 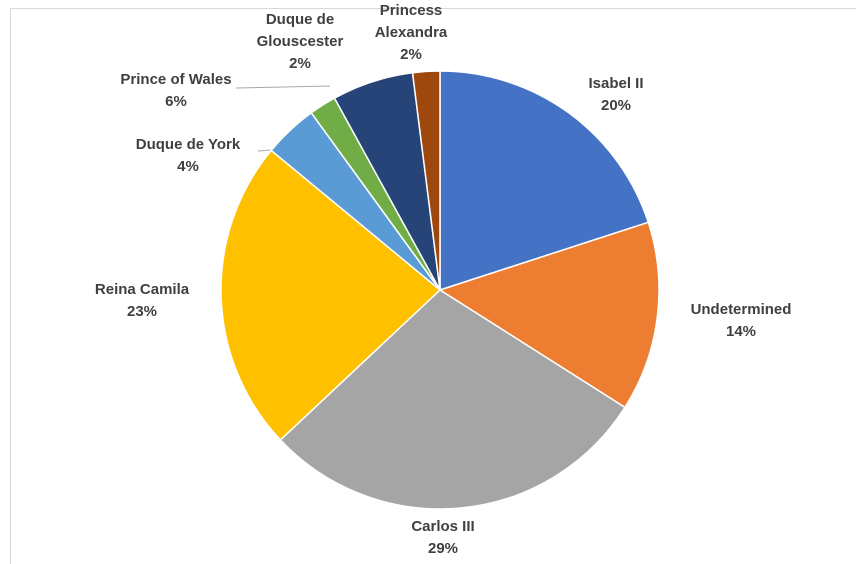 What do you see at coordinates (176, 91) in the screenshot?
I see `data-label: Prince of Wales 6%` at bounding box center [176, 91].